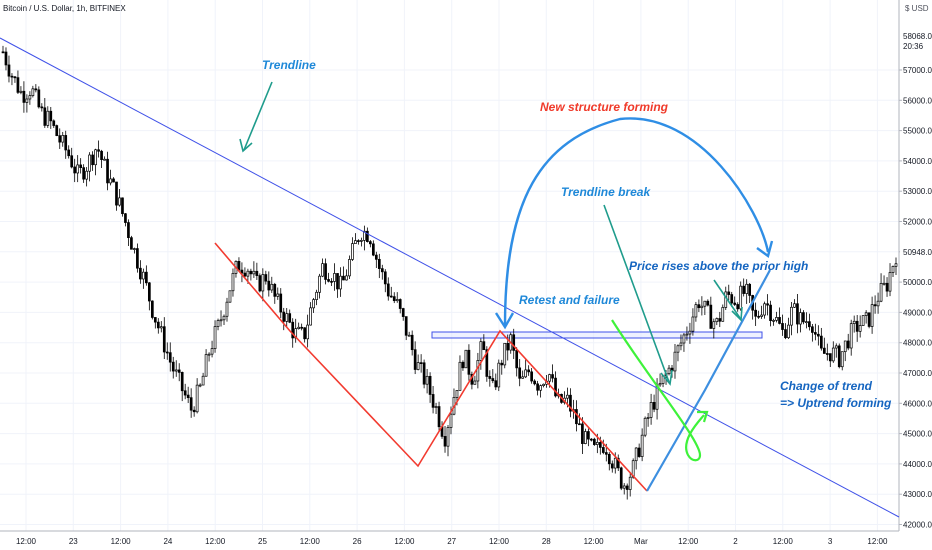 This screenshot has width=932, height=550. Describe the element at coordinates (641, 541) in the screenshot. I see `time-tick-label: Mar` at that location.